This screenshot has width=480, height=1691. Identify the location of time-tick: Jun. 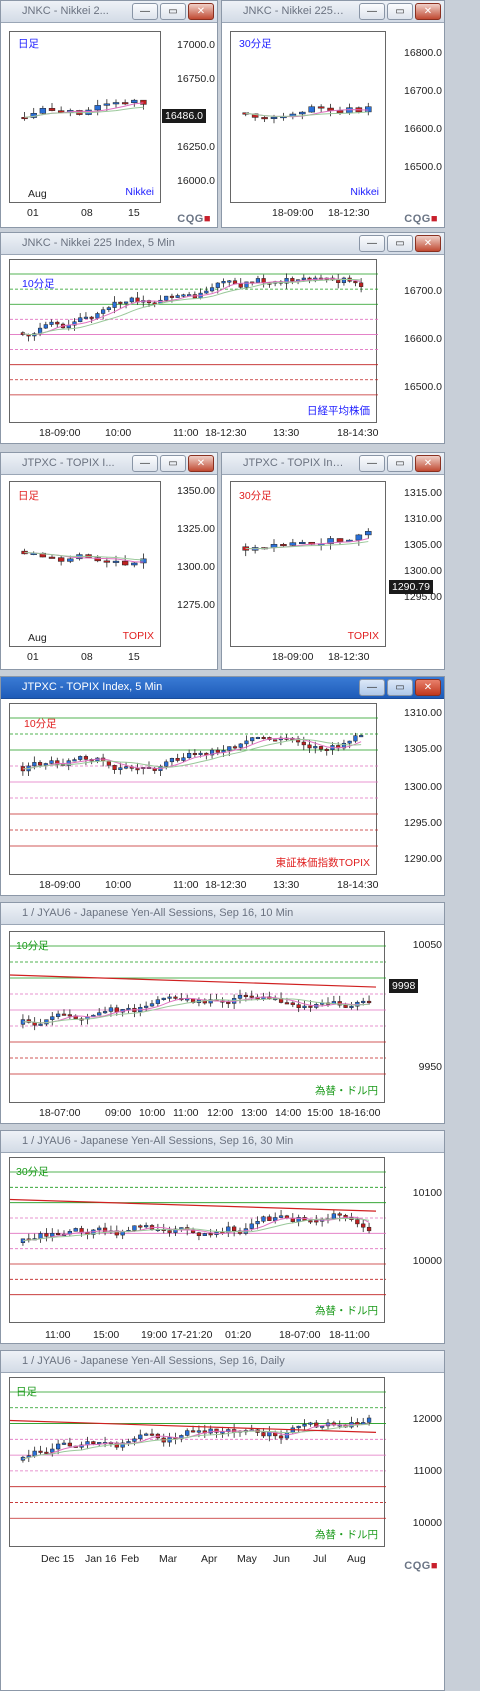
(281, 1559).